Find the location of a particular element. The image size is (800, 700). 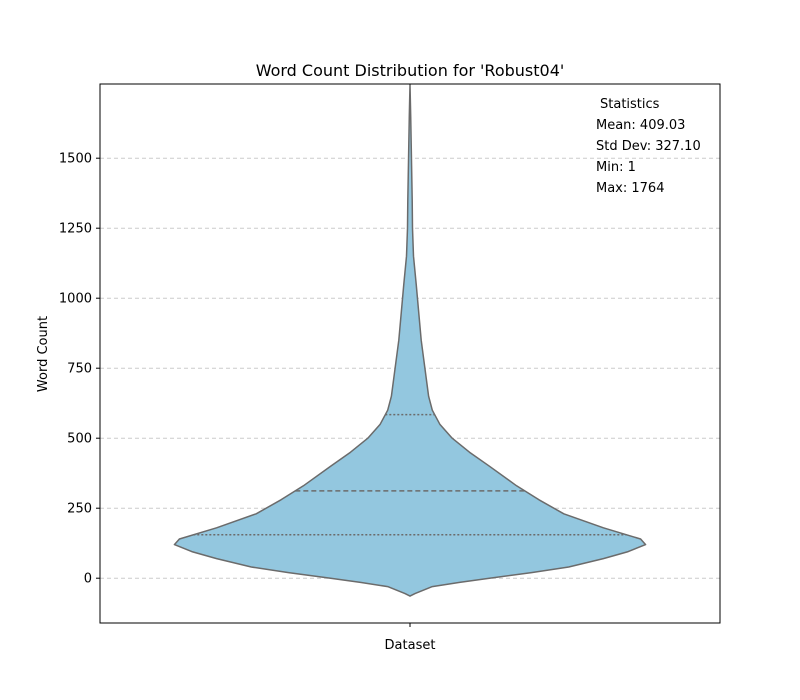

statistics-heading: Statistics is located at coordinates (630, 104).